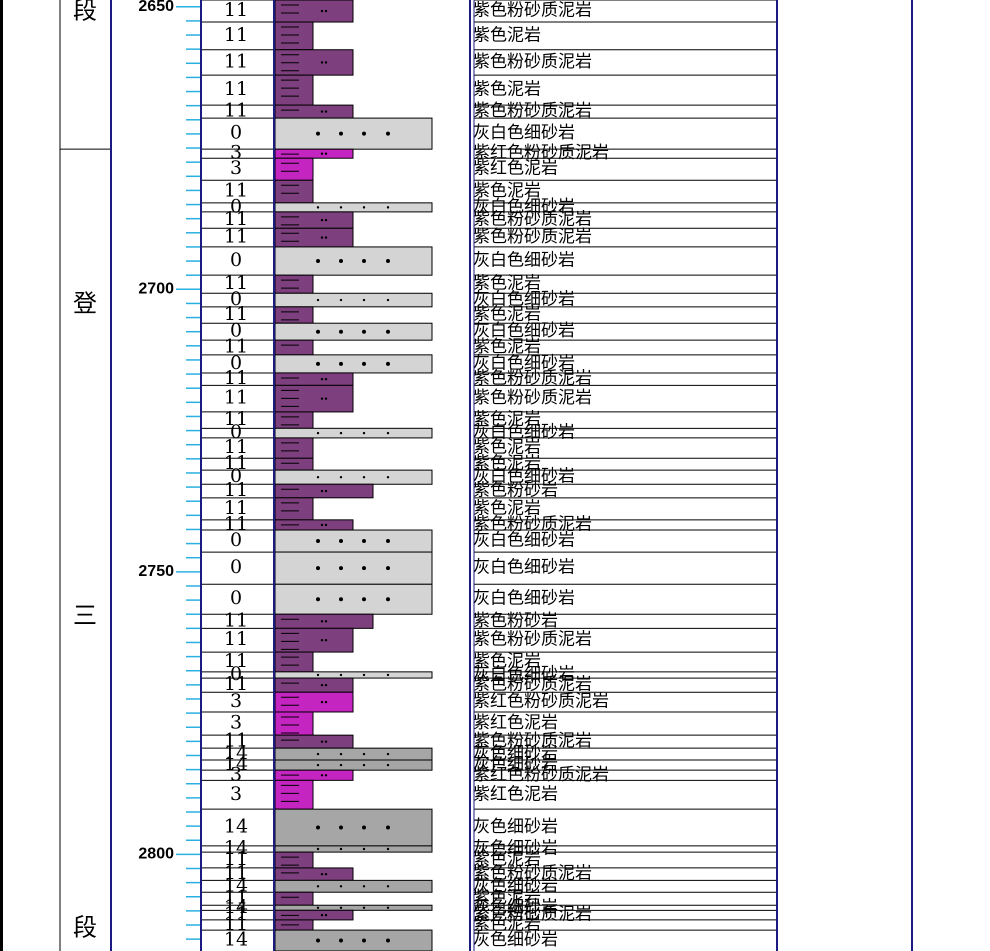  Describe the element at coordinates (85, 304) in the screenshot. I see `formation-name: 登` at that location.